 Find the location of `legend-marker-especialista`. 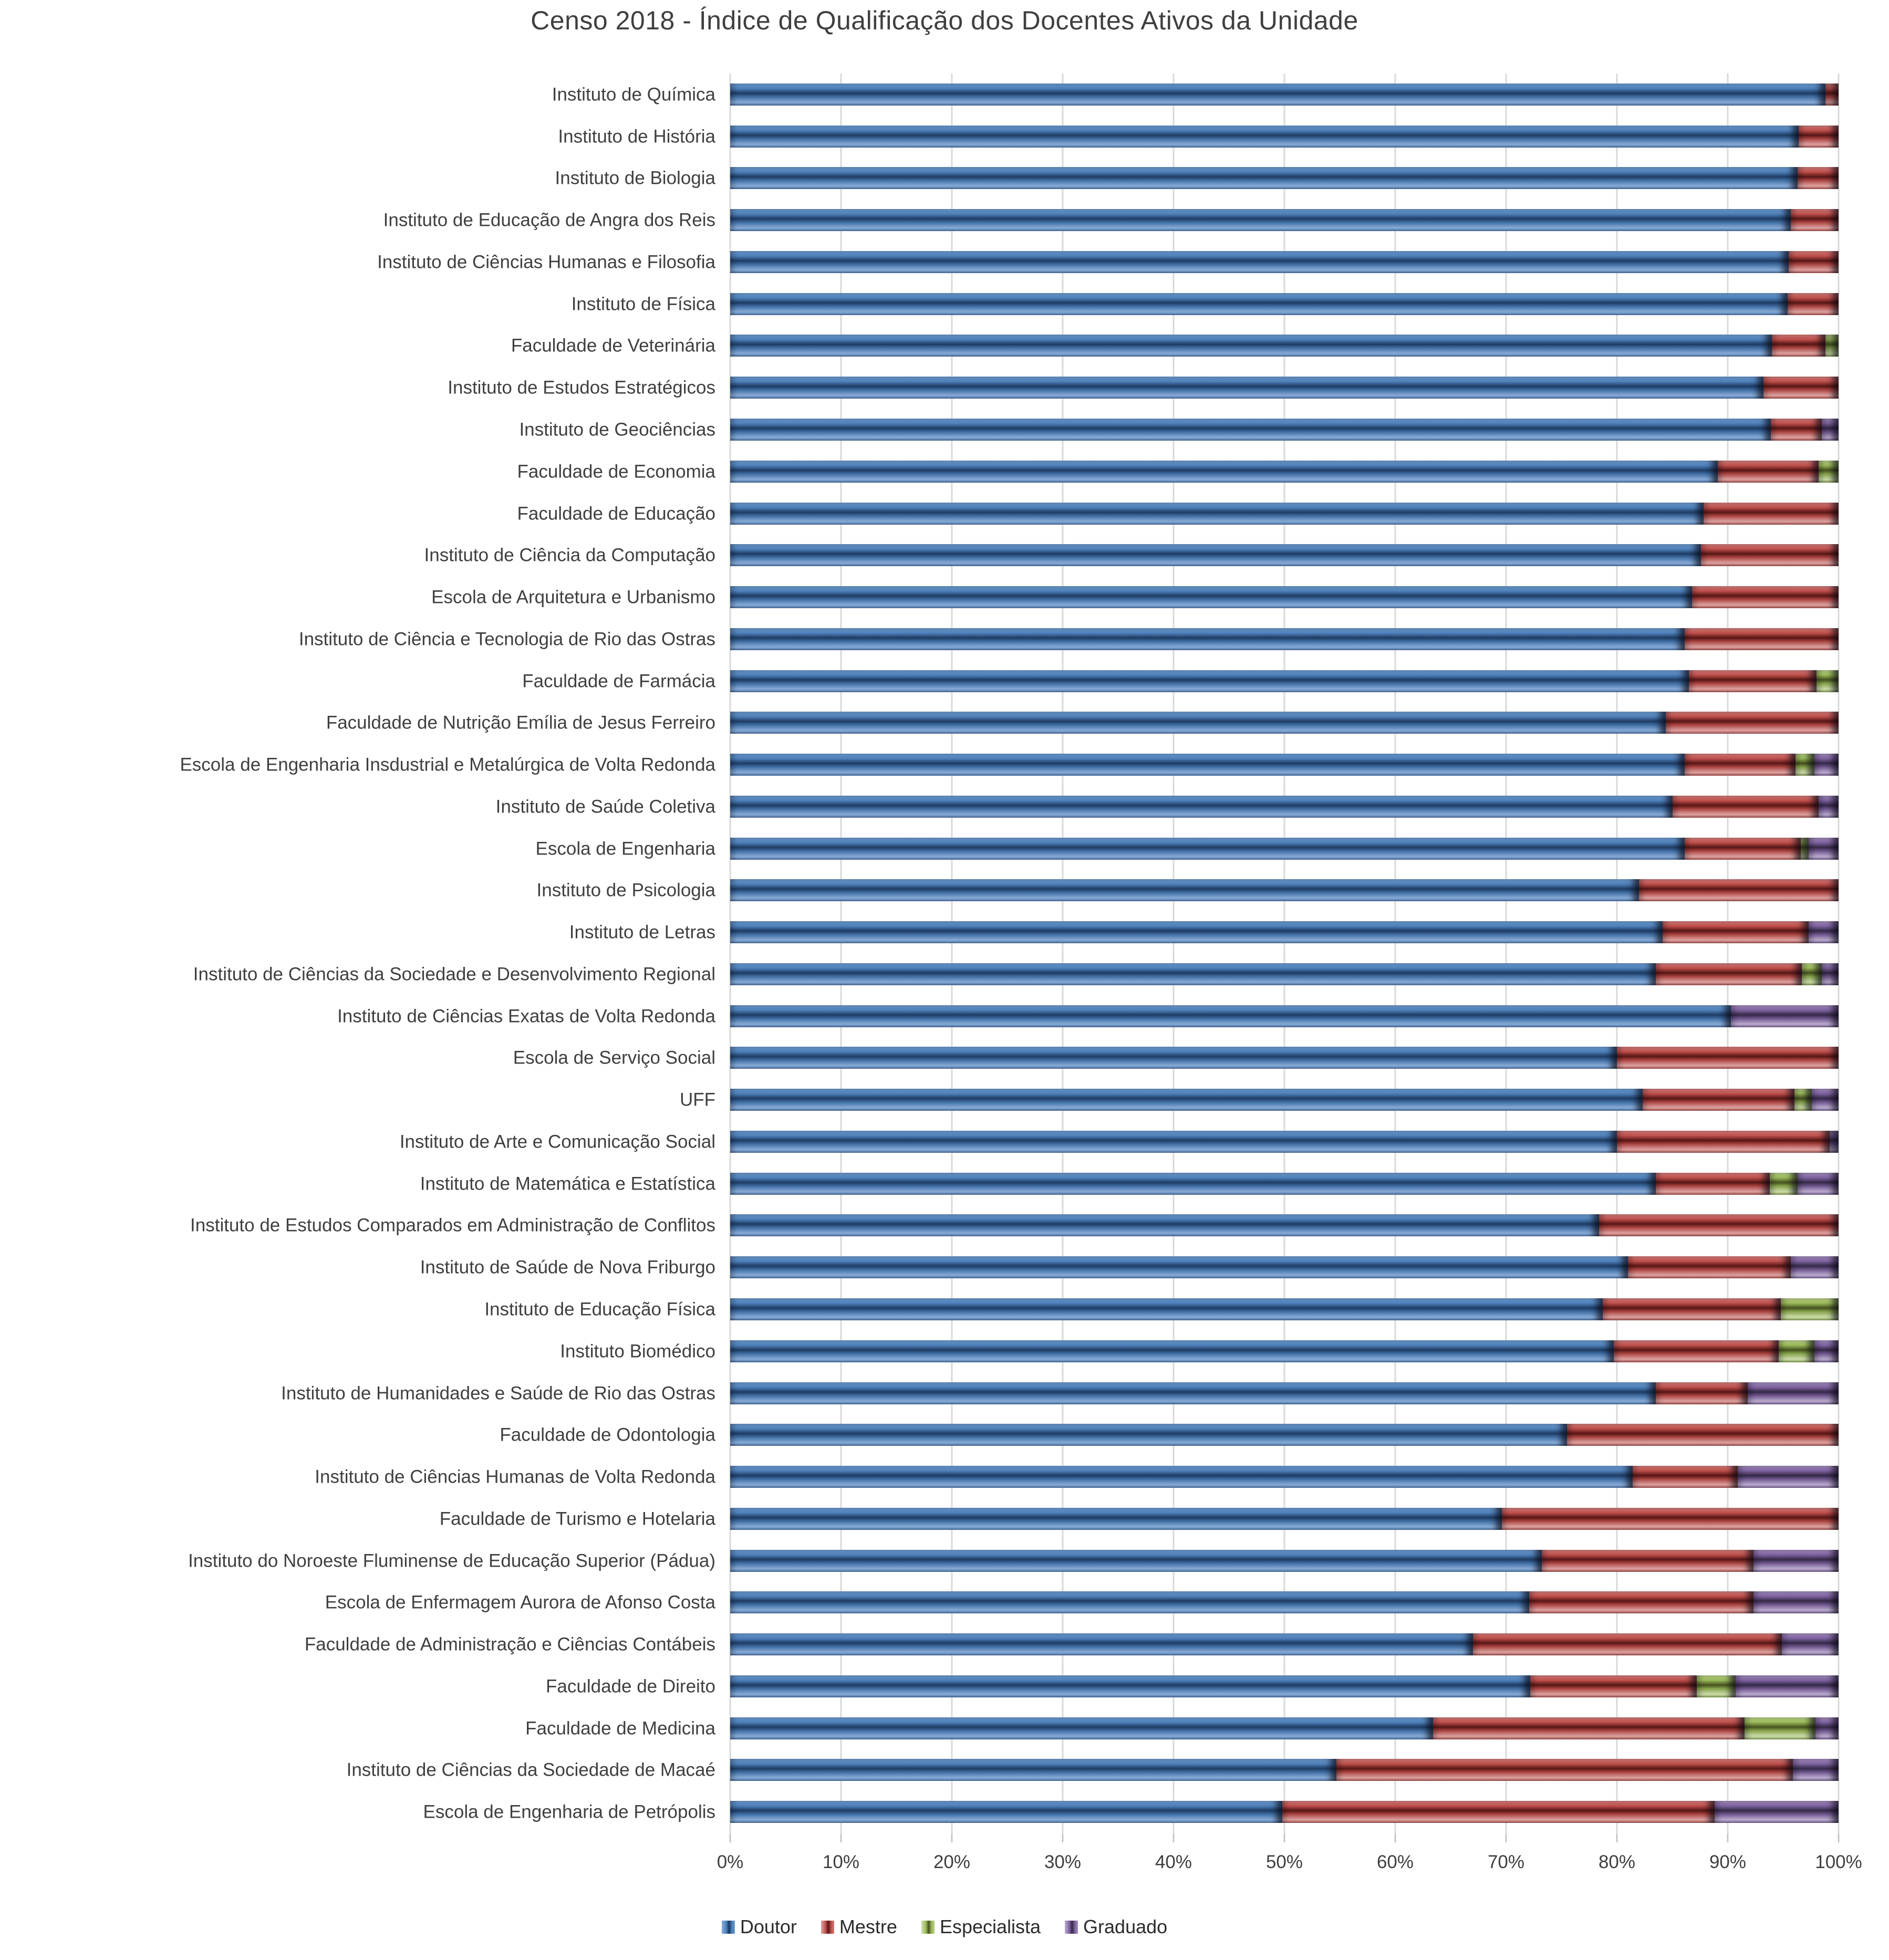

legend-marker-especialista is located at coordinates (928, 1927).